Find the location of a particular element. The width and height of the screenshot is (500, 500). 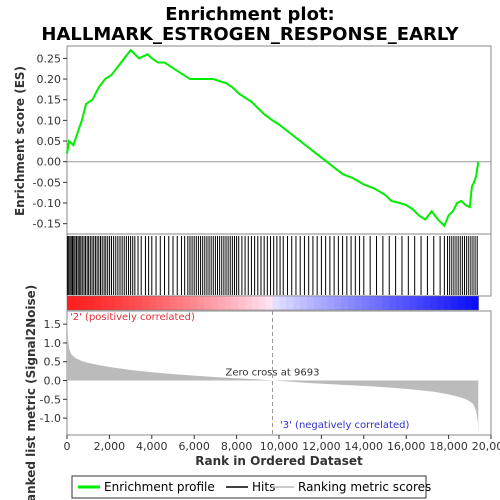

es-tick-label: 0.05 is located at coordinates (49, 141).